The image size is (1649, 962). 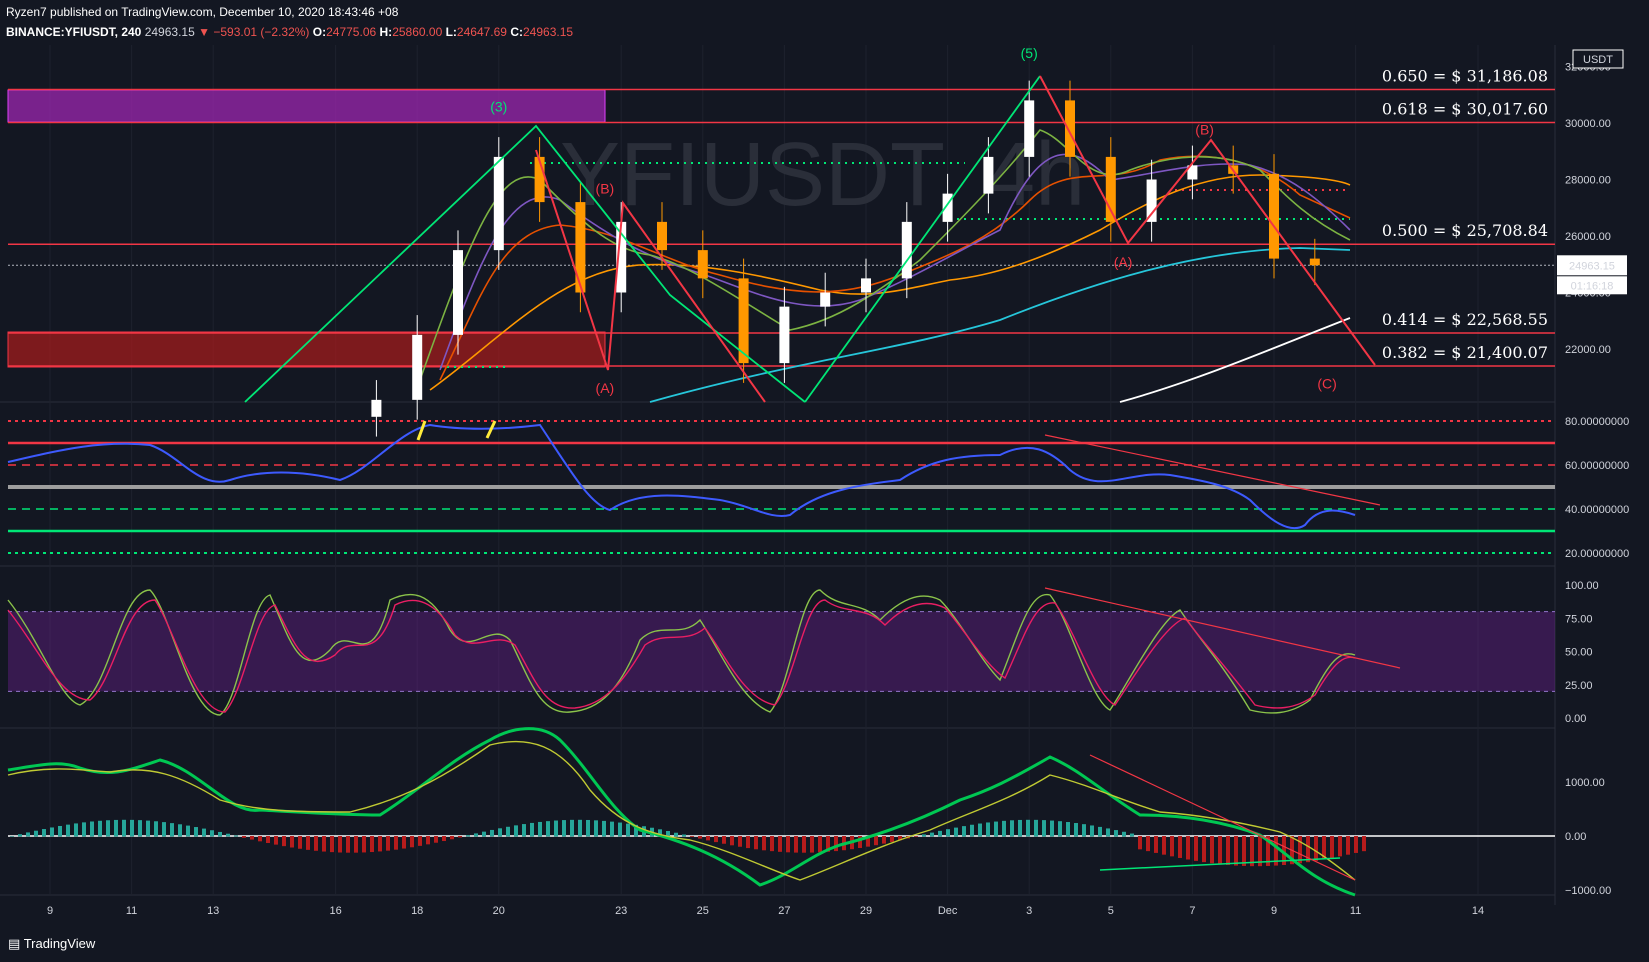 I want to click on time-tick-label: 18, so click(x=417, y=911).